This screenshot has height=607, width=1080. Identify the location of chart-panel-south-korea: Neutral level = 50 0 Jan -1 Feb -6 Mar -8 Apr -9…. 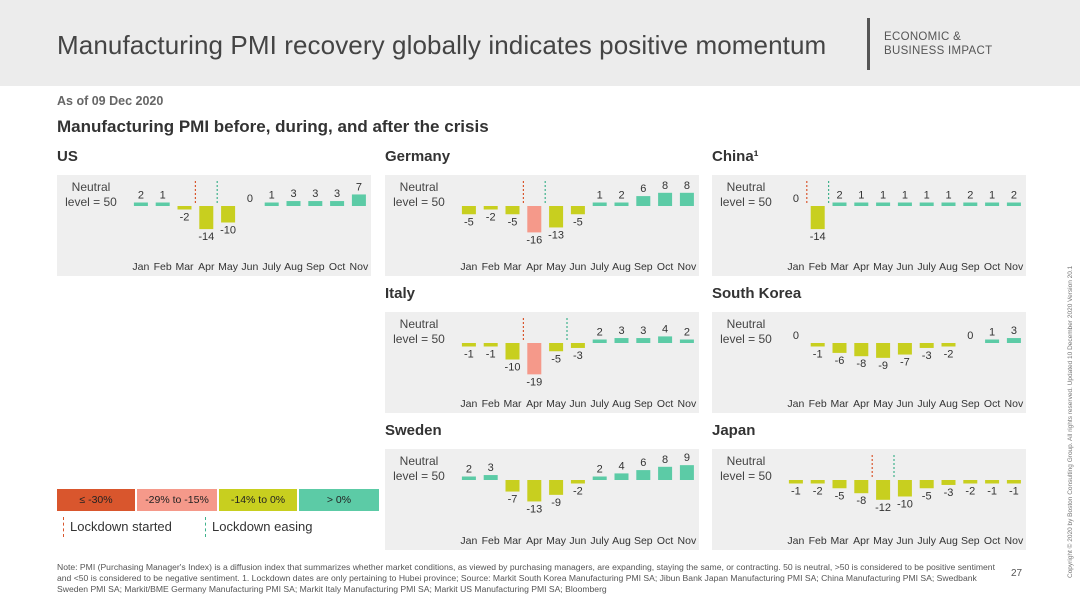
(869, 362).